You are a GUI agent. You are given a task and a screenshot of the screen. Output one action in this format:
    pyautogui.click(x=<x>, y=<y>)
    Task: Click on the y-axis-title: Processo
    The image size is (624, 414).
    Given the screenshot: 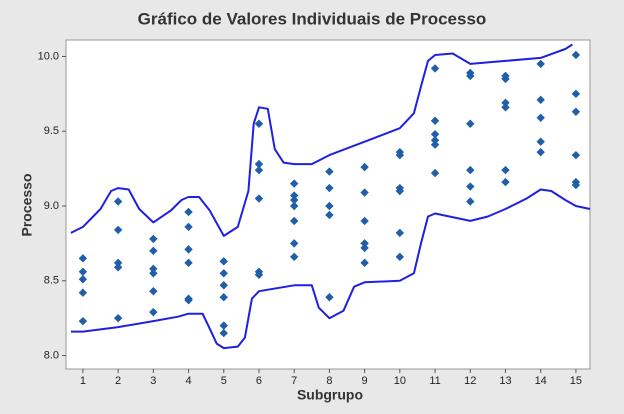 What is the action you would take?
    pyautogui.click(x=27, y=204)
    